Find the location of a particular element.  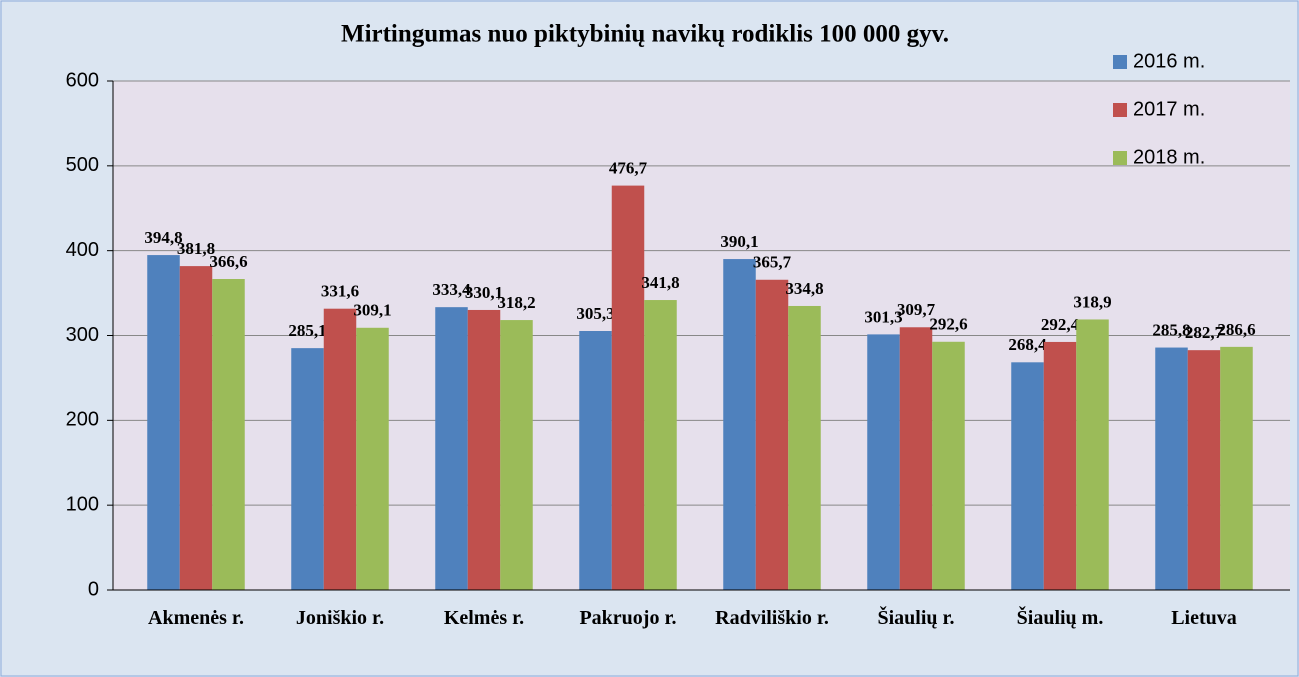

y-tick-label: 400 is located at coordinates (82, 250).